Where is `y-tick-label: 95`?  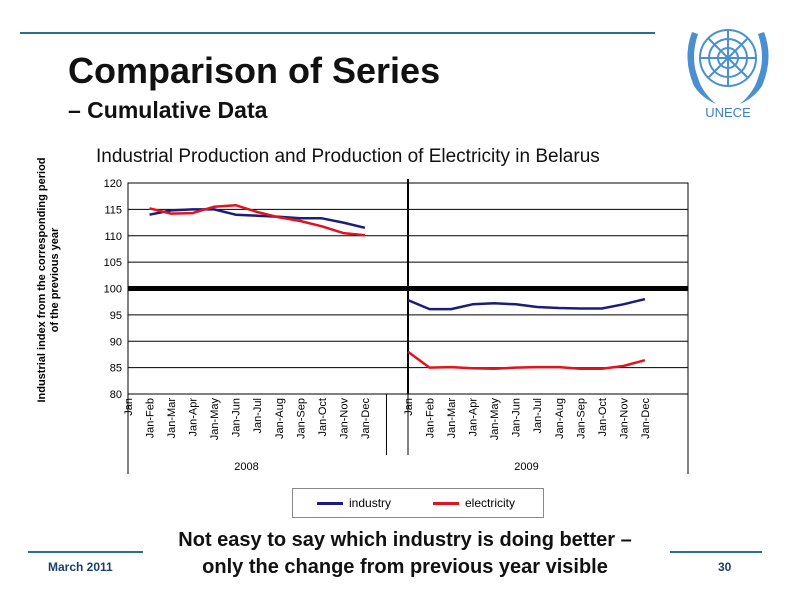
y-tick-label: 95 is located at coordinates (116, 316).